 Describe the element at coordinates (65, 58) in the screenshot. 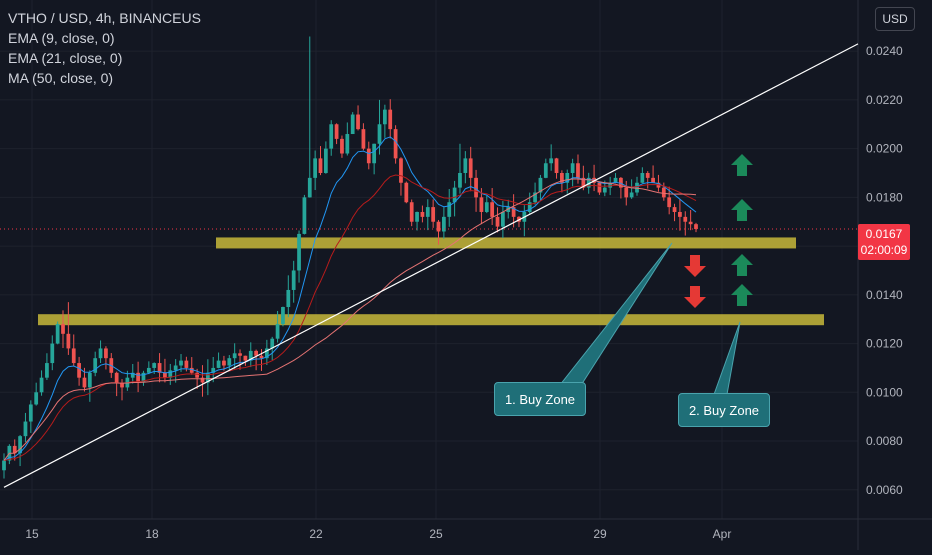

I see `indicator-ema21: EMA (21, close, 0)` at that location.